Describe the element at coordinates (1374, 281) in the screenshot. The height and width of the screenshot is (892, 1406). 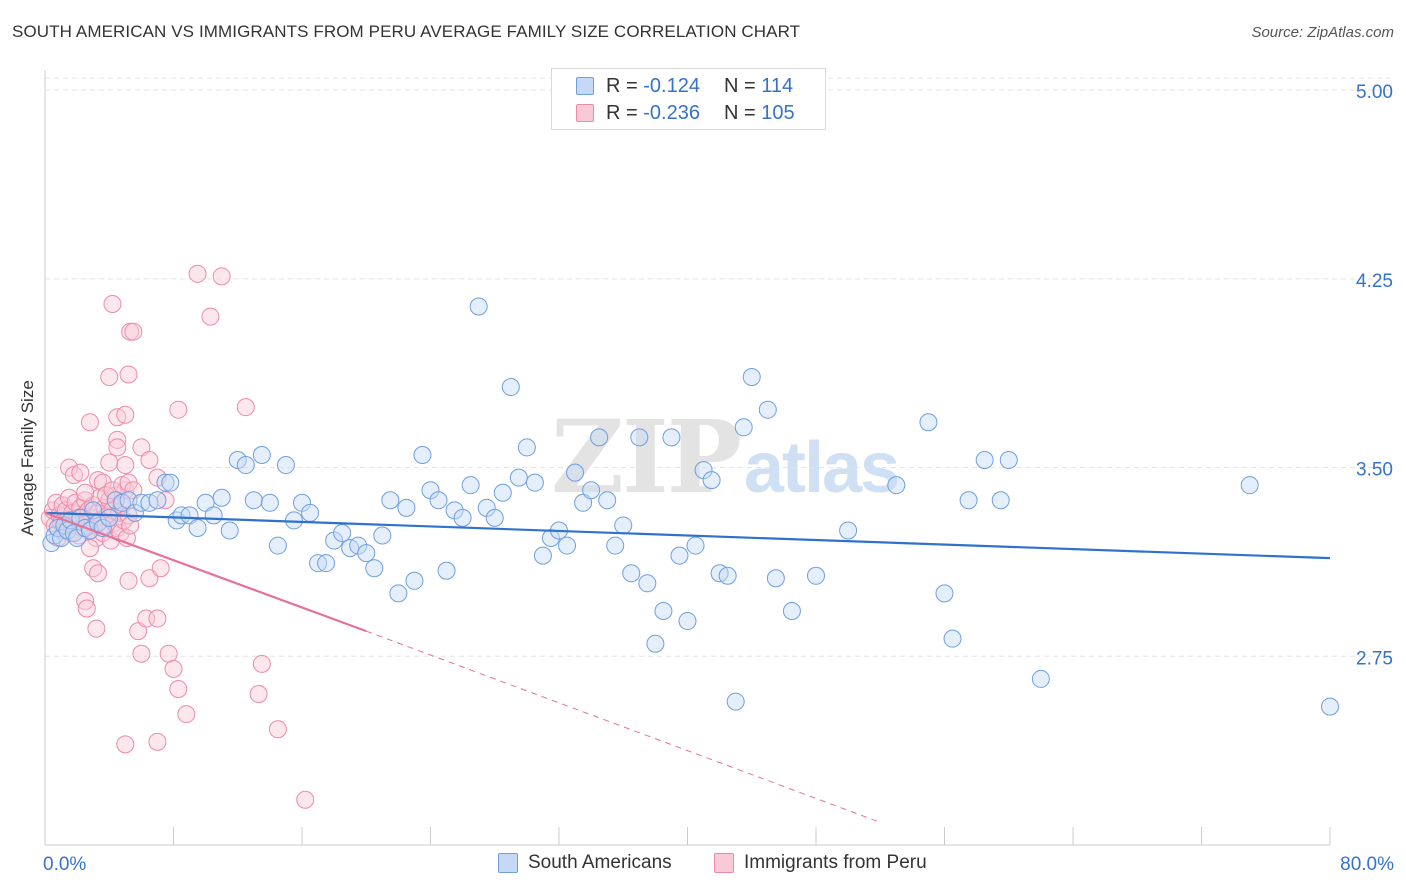
I see `y-tick-label: 4.25` at that location.